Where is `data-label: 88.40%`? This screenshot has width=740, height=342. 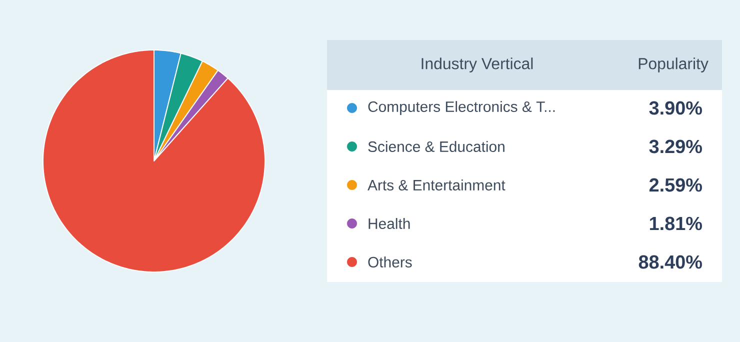
data-label: 88.40% is located at coordinates (670, 262).